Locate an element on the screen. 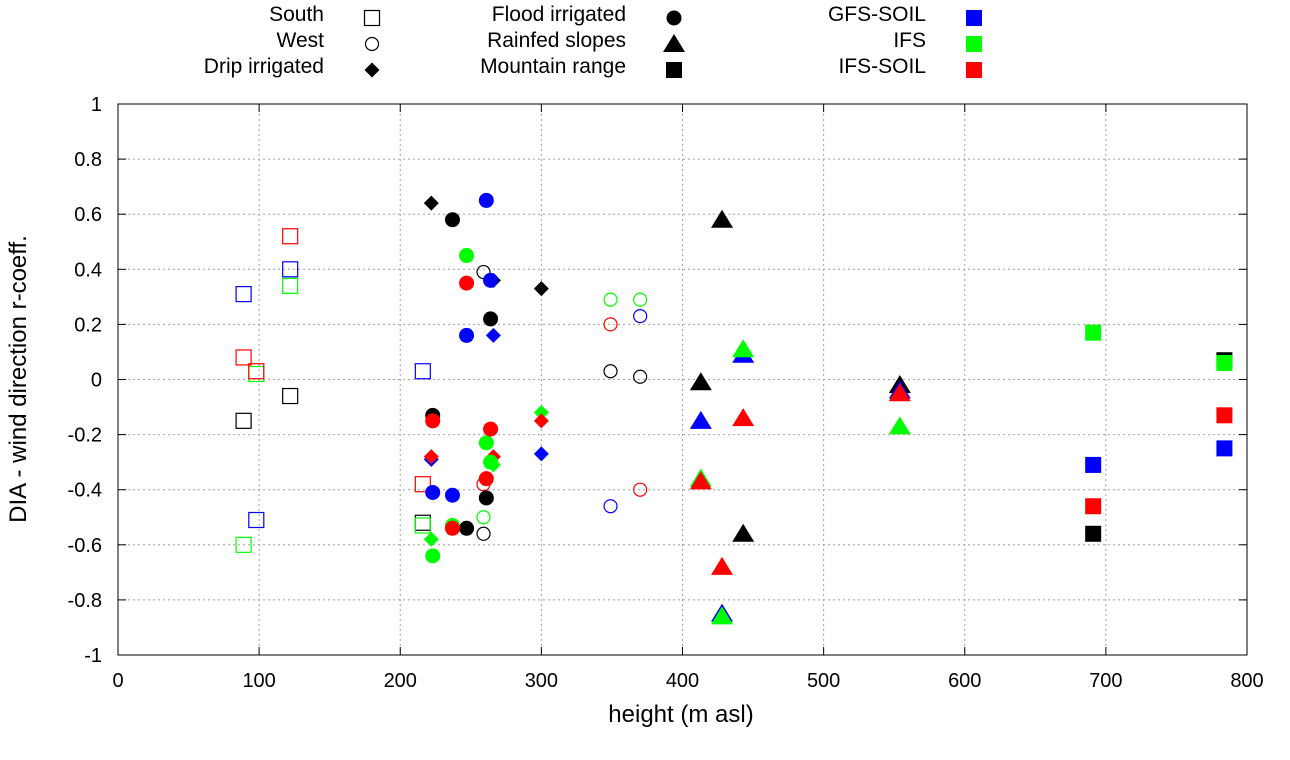 Image resolution: width=1290 pixels, height=760 pixels. y-tick-label: 0.8 is located at coordinates (88, 160).